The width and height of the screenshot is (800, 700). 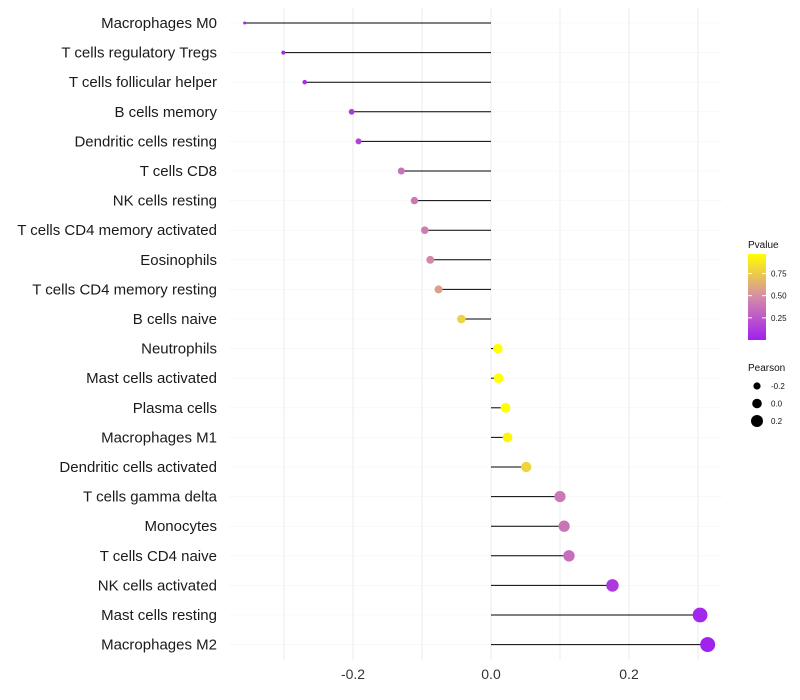 What do you see at coordinates (768, 404) in the screenshot?
I see `pearson-legend-keys: -0.2 0.0 0.2` at bounding box center [768, 404].